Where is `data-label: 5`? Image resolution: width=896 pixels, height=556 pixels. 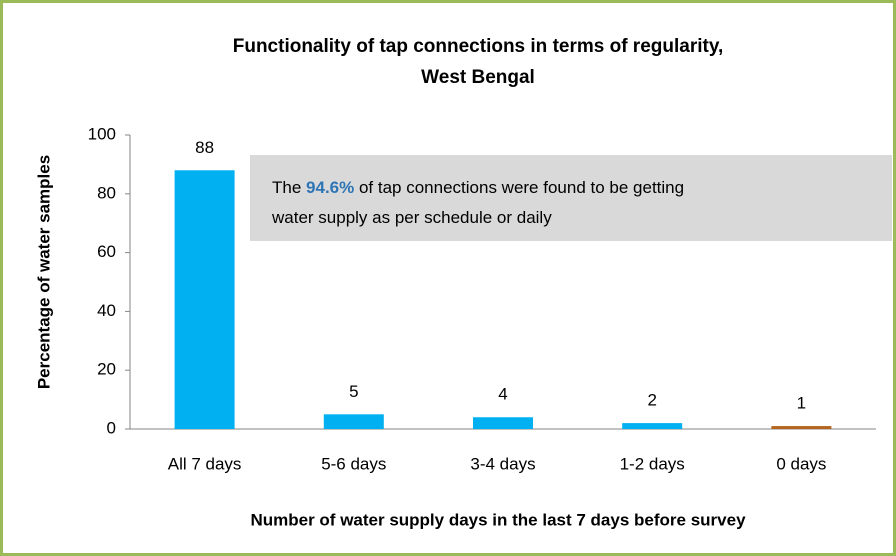
data-label: 5 is located at coordinates (353, 391).